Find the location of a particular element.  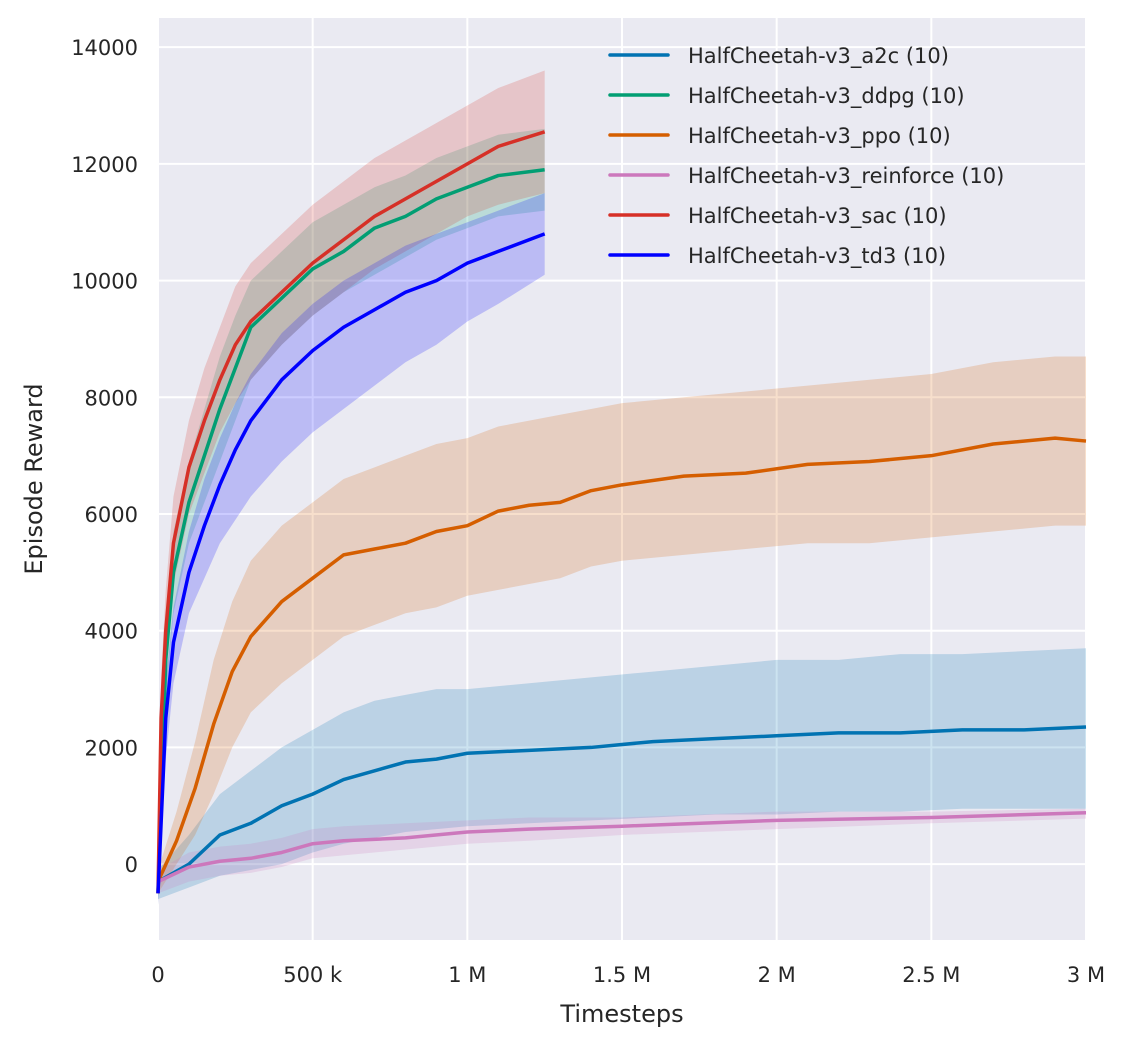

legend-entry: HalfCheetah-v3_ppo (10) is located at coordinates (819, 136).